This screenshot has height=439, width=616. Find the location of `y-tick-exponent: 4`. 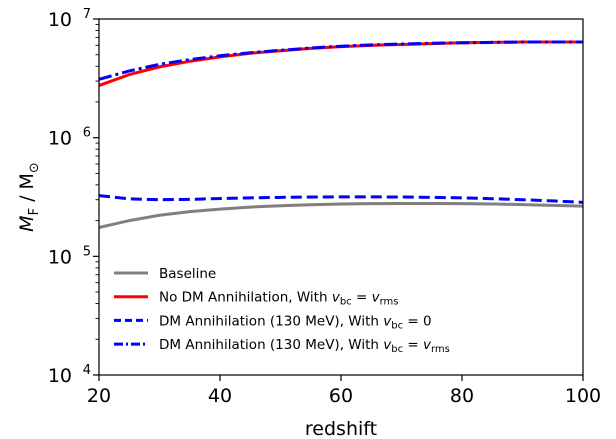

y-tick-exponent: 4 is located at coordinates (87, 370).